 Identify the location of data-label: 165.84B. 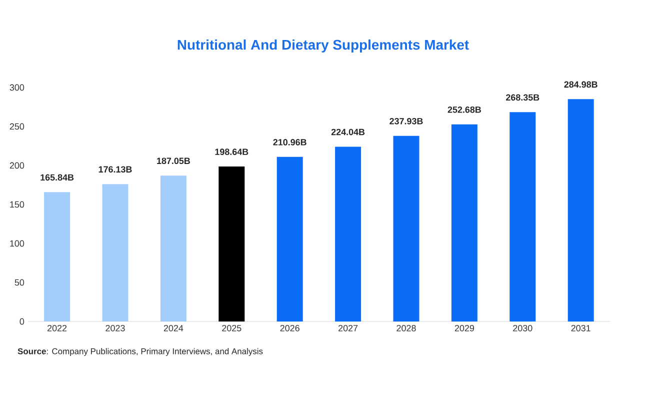
(57, 177).